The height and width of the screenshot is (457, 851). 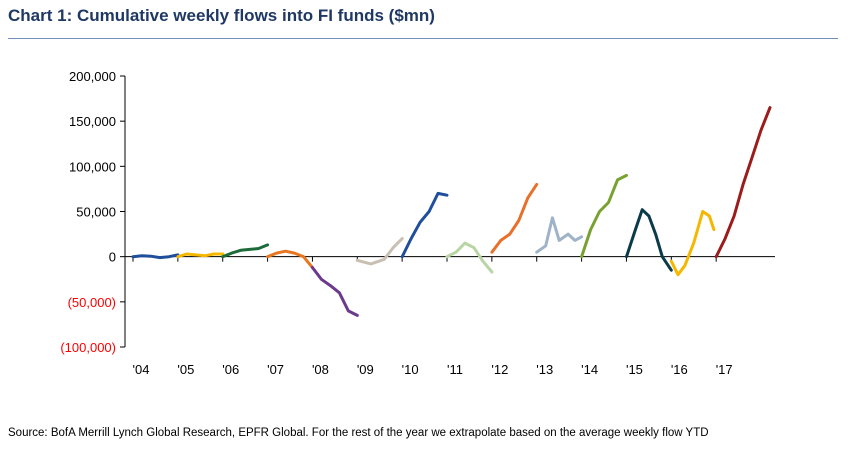 I want to click on series-line-2007, so click(x=290, y=259).